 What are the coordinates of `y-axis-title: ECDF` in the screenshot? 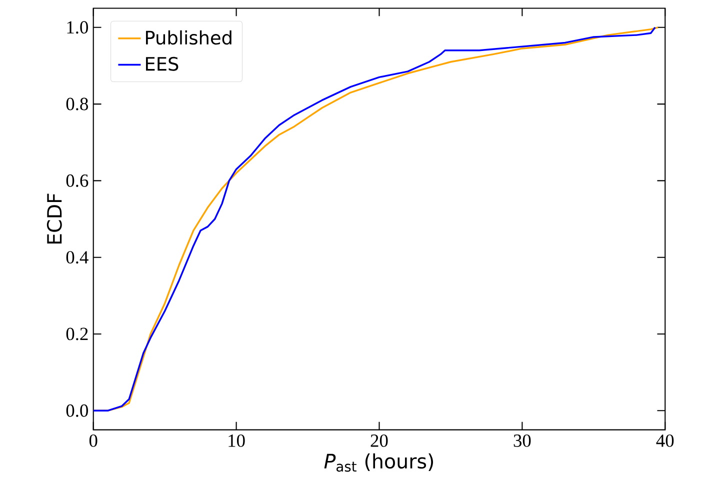 It's located at (54, 219).